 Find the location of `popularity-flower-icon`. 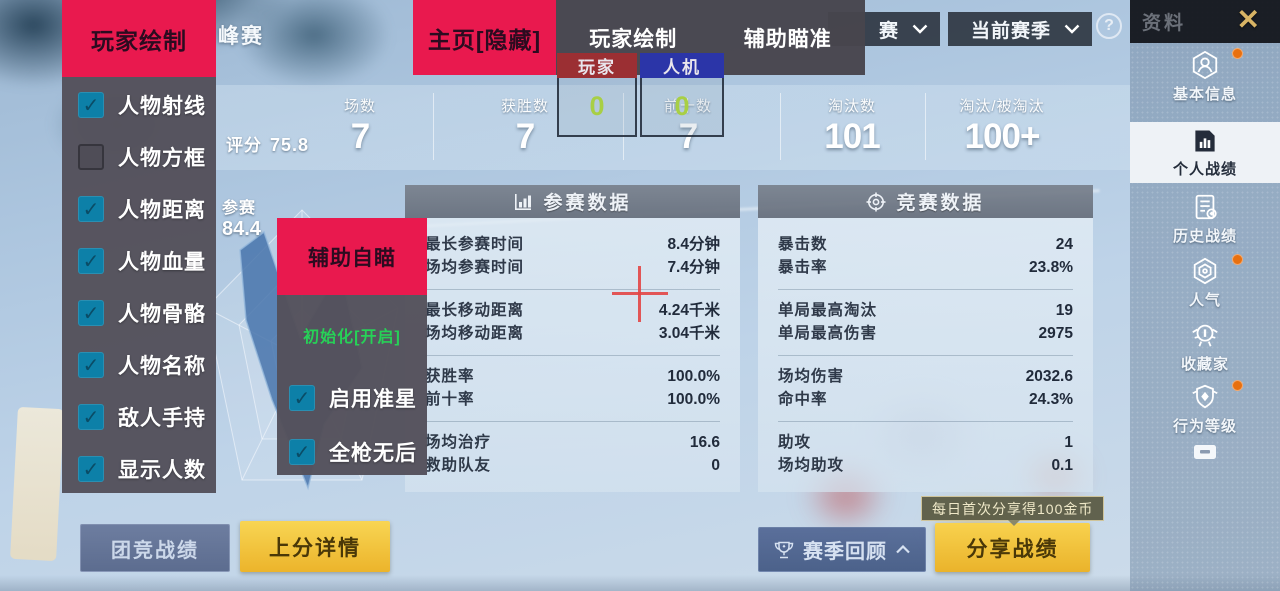

popularity-flower-icon is located at coordinates (1205, 271).